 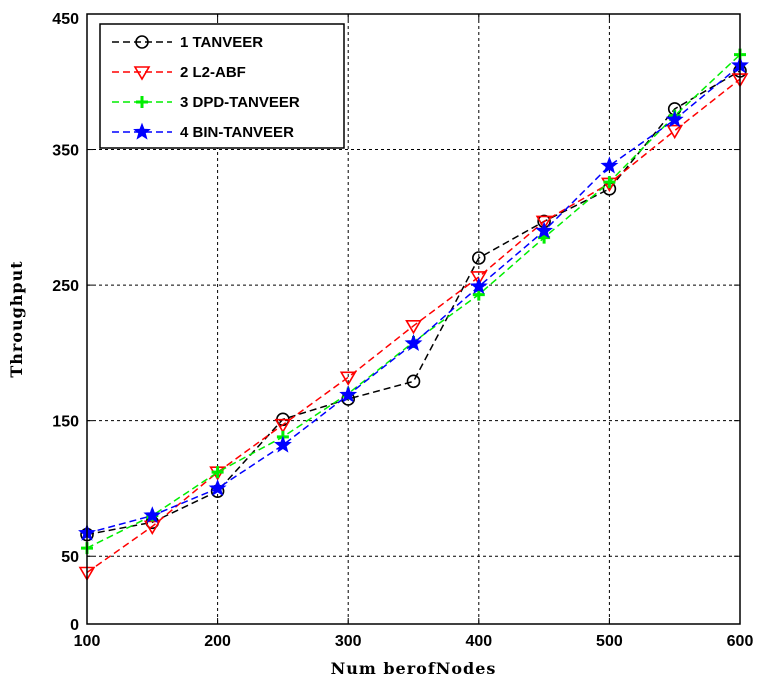 What do you see at coordinates (142, 73) in the screenshot?
I see `legend-marker-2-l2-abf` at bounding box center [142, 73].